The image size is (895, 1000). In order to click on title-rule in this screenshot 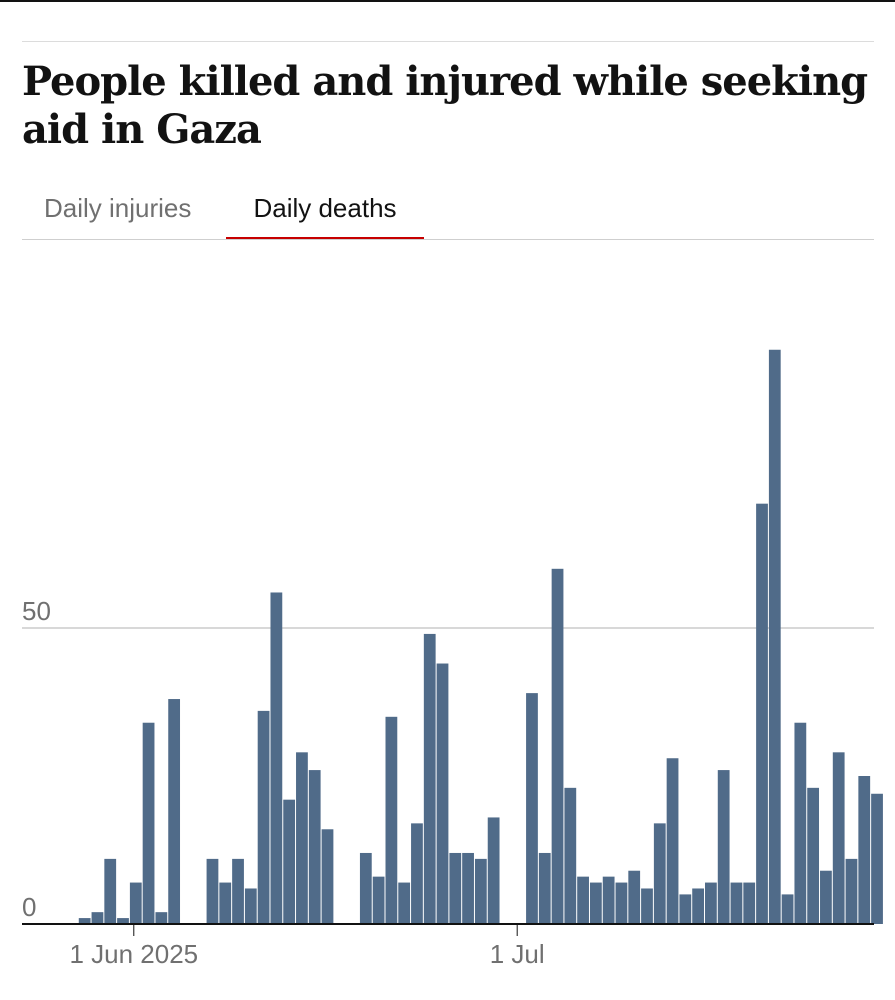, I will do `click(448, 41)`.